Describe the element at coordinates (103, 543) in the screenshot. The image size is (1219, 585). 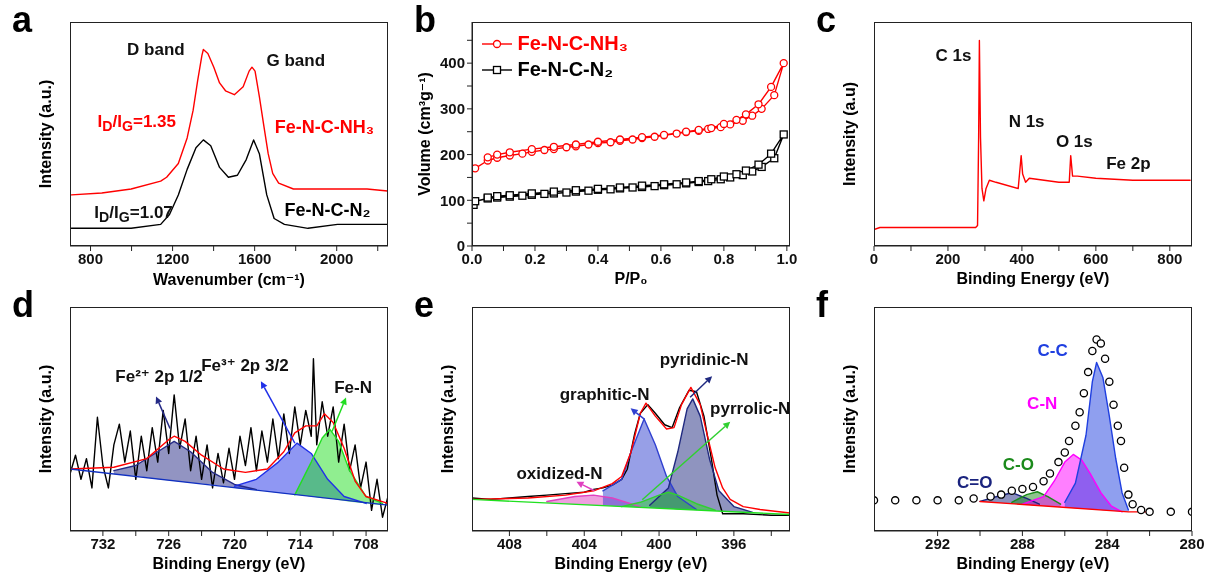
I see `x-tick-label: 732` at that location.